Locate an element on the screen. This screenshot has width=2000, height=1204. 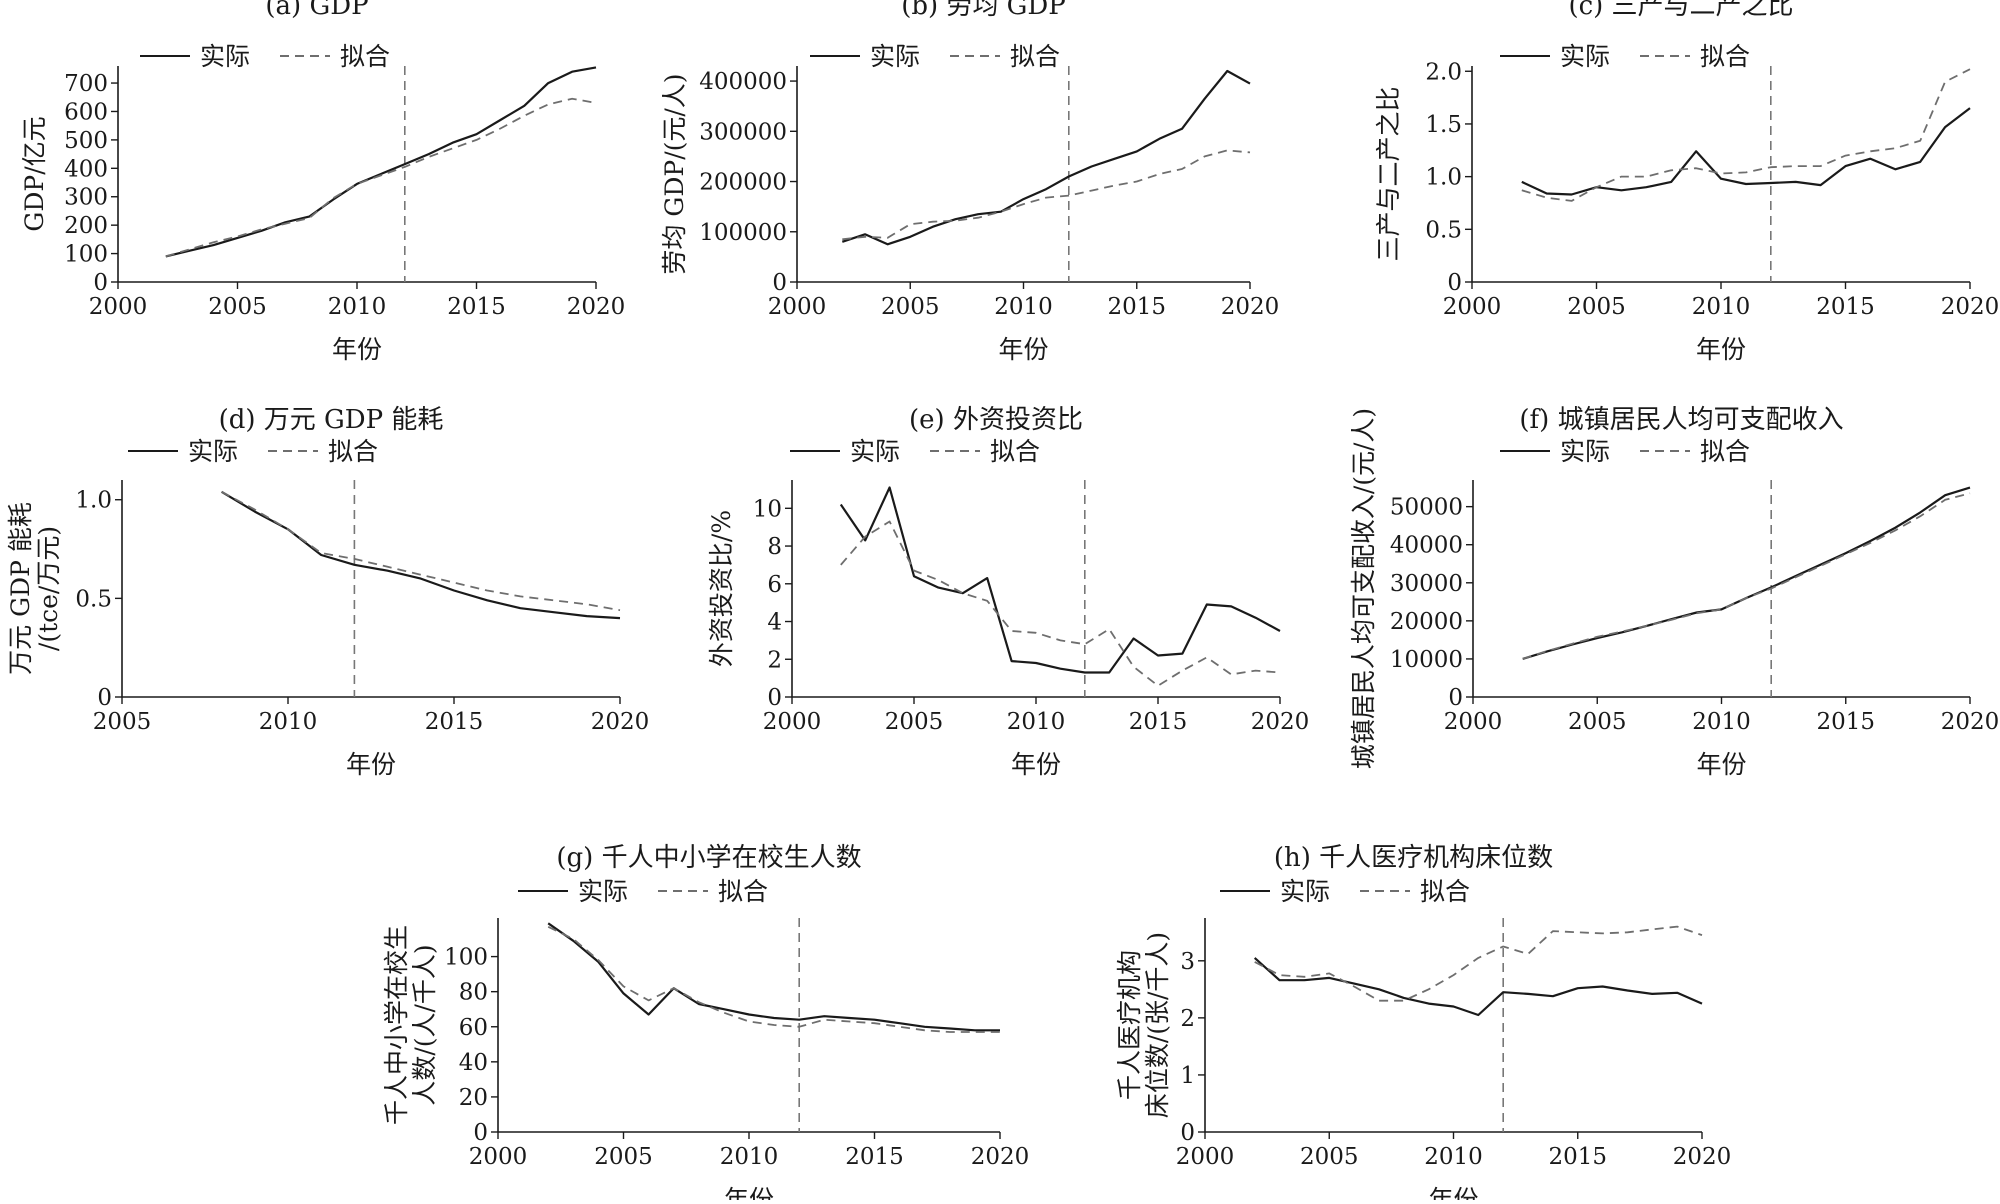
chart-title: (f) 城镇居民人均可支配收入 is located at coordinates (1681, 420).